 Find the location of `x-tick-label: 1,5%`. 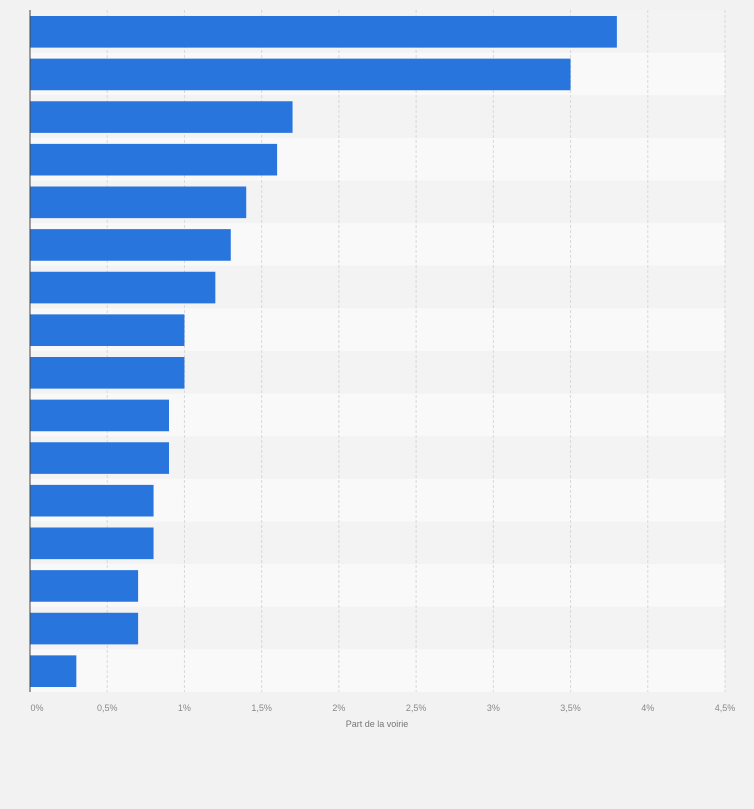

x-tick-label: 1,5% is located at coordinates (261, 708).